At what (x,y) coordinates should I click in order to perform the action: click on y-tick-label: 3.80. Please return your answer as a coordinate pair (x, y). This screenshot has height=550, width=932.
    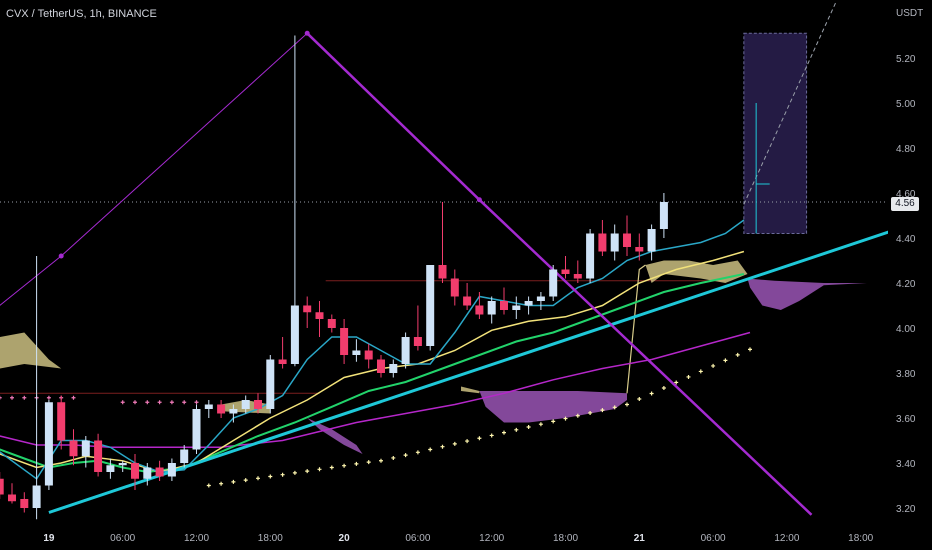
    Looking at the image, I should click on (906, 374).